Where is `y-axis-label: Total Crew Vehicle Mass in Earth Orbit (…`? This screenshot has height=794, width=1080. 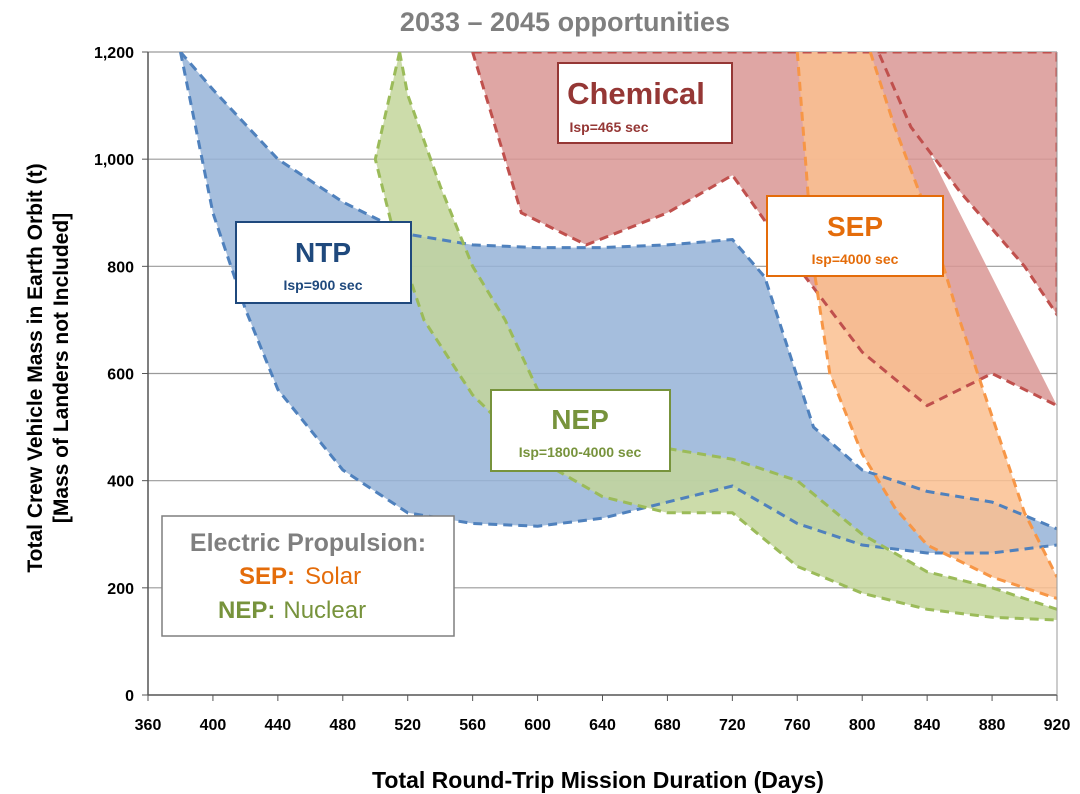
y-axis-label: Total Crew Vehicle Mass in Earth Orbit (… is located at coordinates (48, 367).